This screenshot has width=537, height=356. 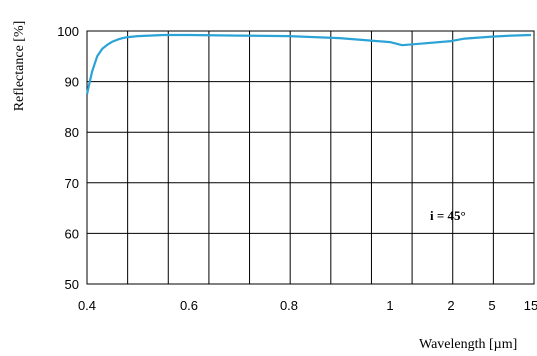 What do you see at coordinates (448, 215) in the screenshot?
I see `angle-annotation: i = 45°` at bounding box center [448, 215].